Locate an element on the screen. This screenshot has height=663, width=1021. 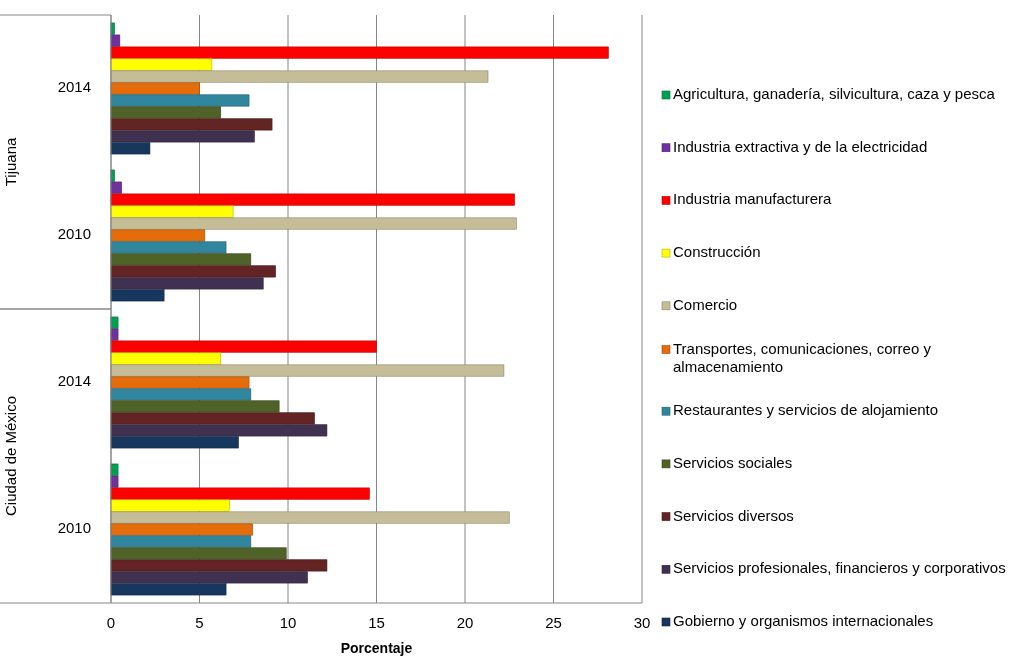
x-tick-label: 30 is located at coordinates (642, 622).